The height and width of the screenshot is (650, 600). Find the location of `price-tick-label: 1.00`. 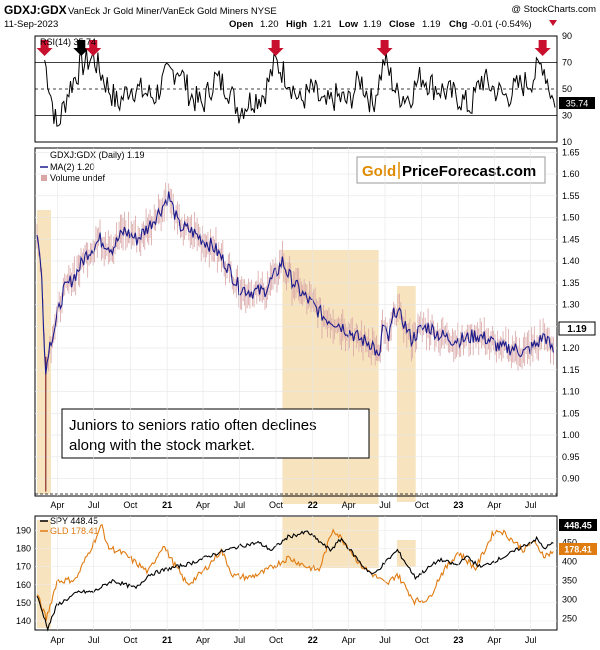

price-tick-label: 1.00 is located at coordinates (571, 435).